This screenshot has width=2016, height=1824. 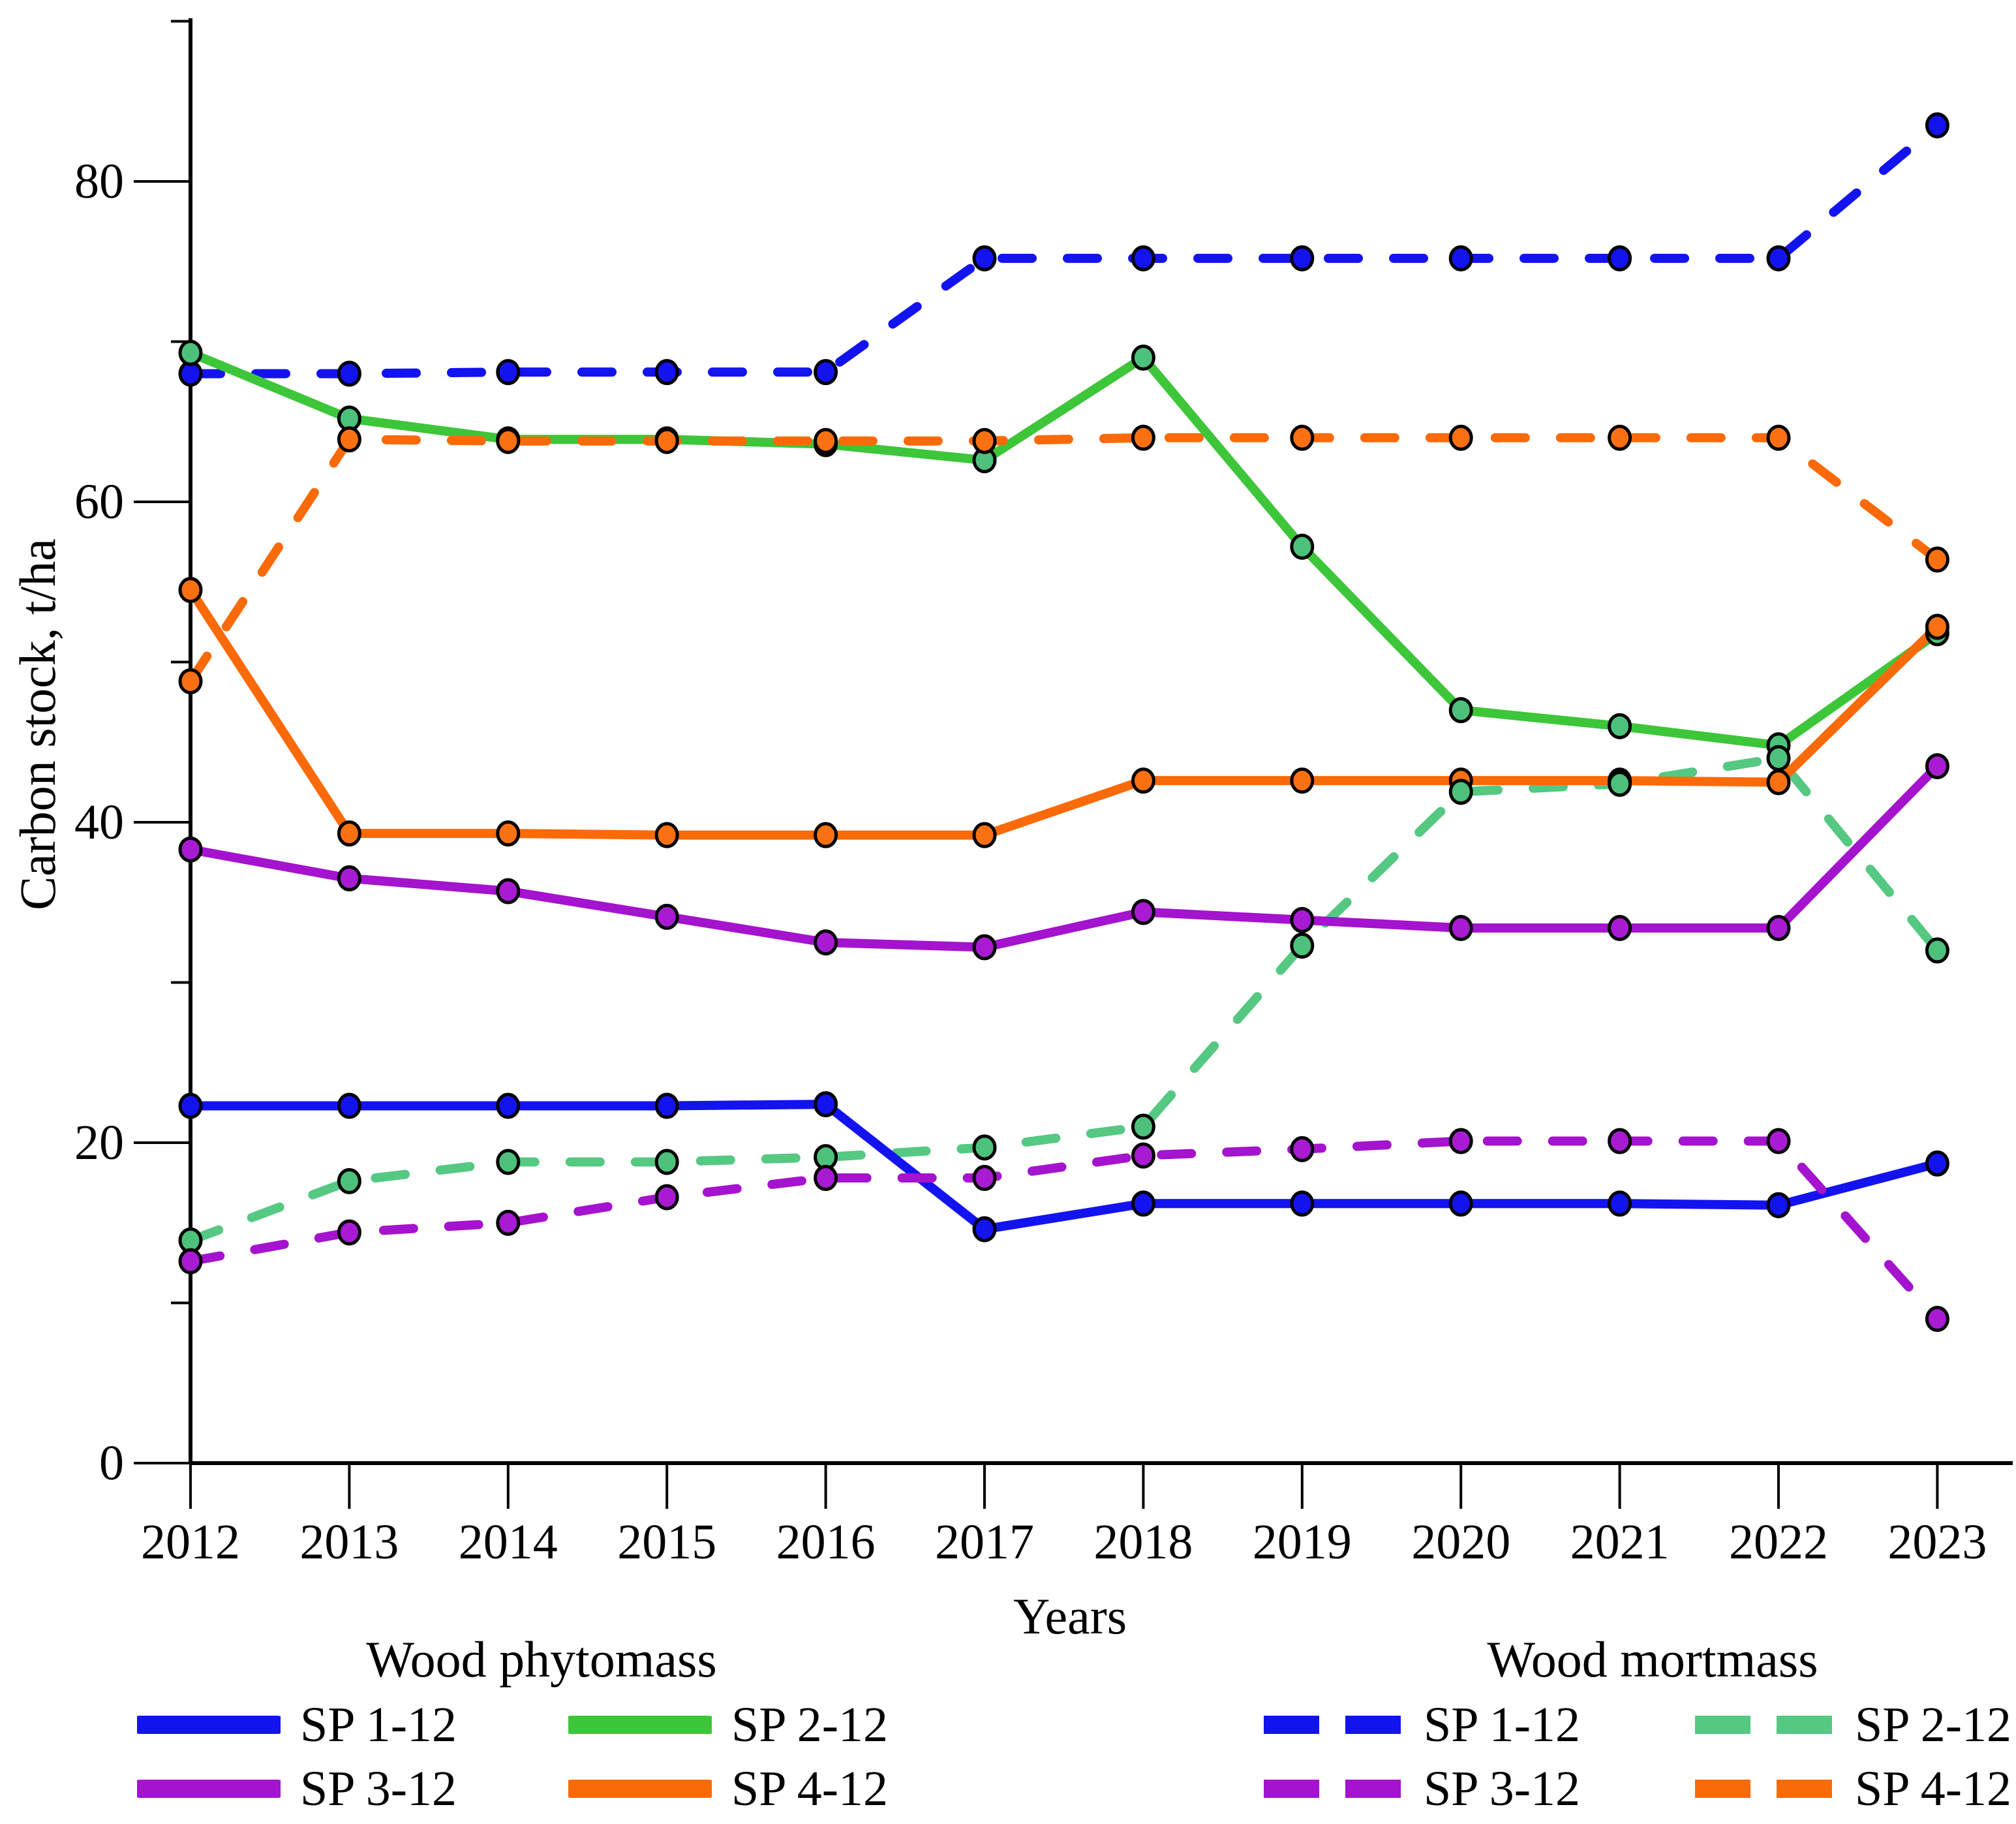 What do you see at coordinates (1779, 1542) in the screenshot?
I see `x-tick-label-2022: 2022` at bounding box center [1779, 1542].